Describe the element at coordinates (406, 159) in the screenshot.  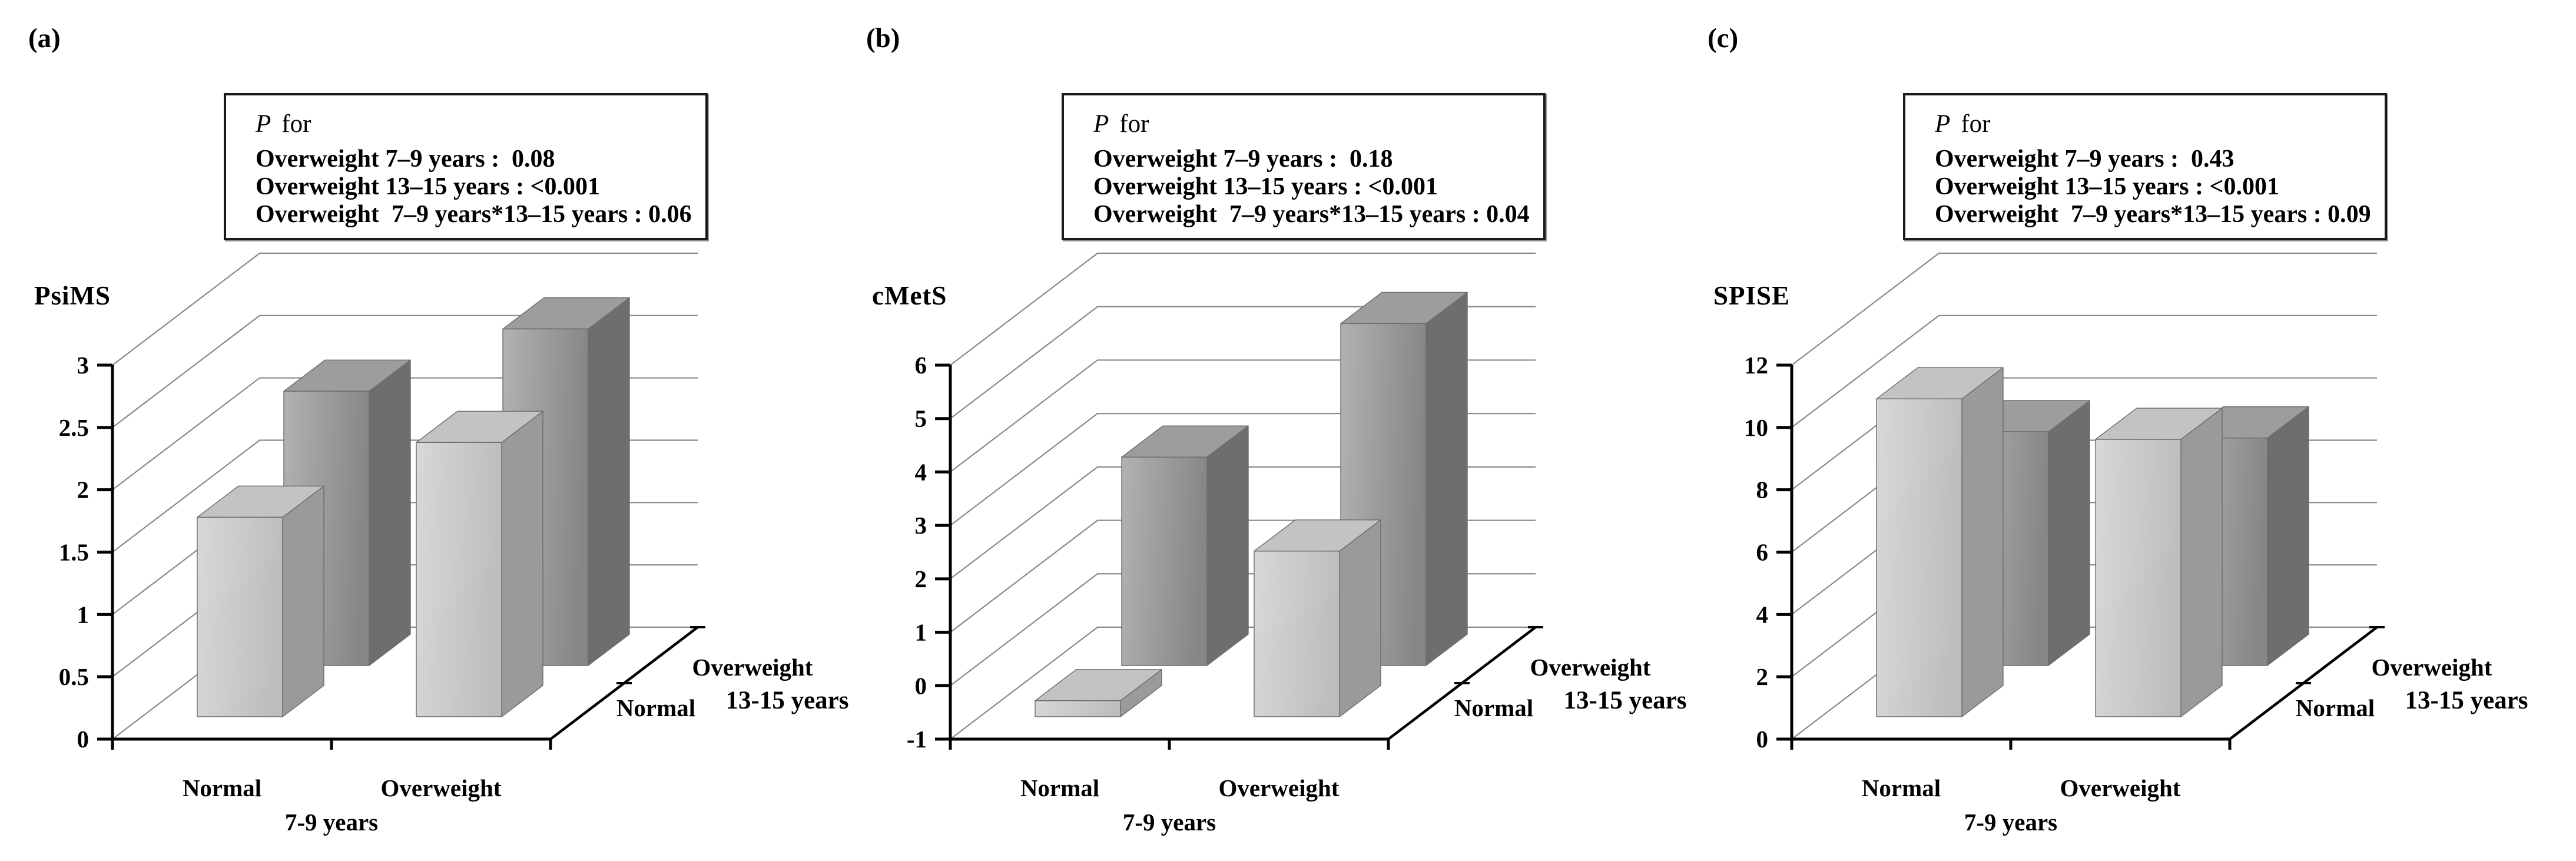
I see `legend-pvalue-overweight-7-9: Overweight 7–9 years : 0.08` at that location.